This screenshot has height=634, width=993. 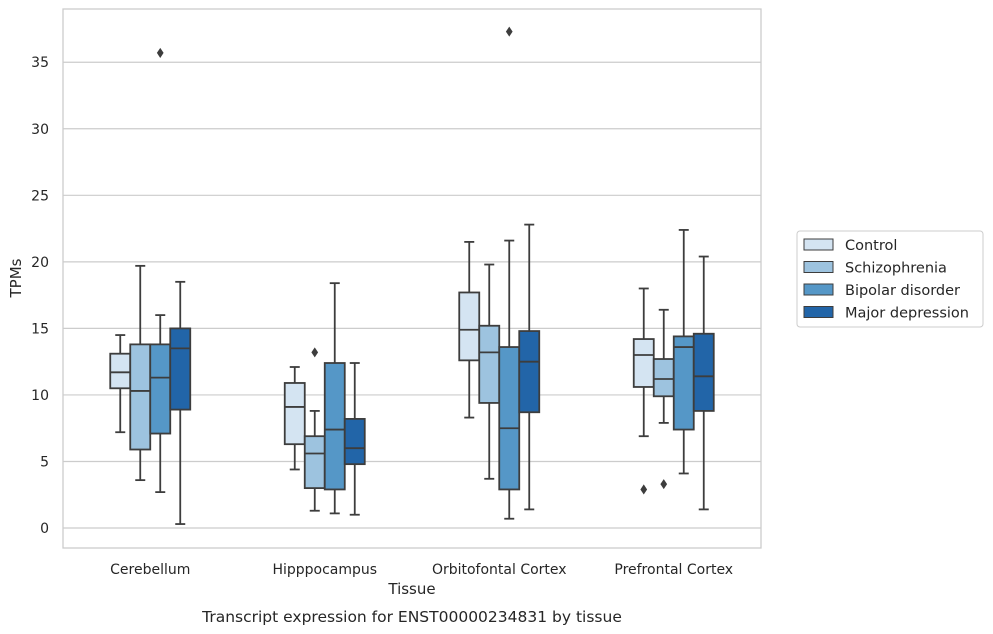 What do you see at coordinates (40, 63) in the screenshot?
I see `y-tick-label: 35` at bounding box center [40, 63].